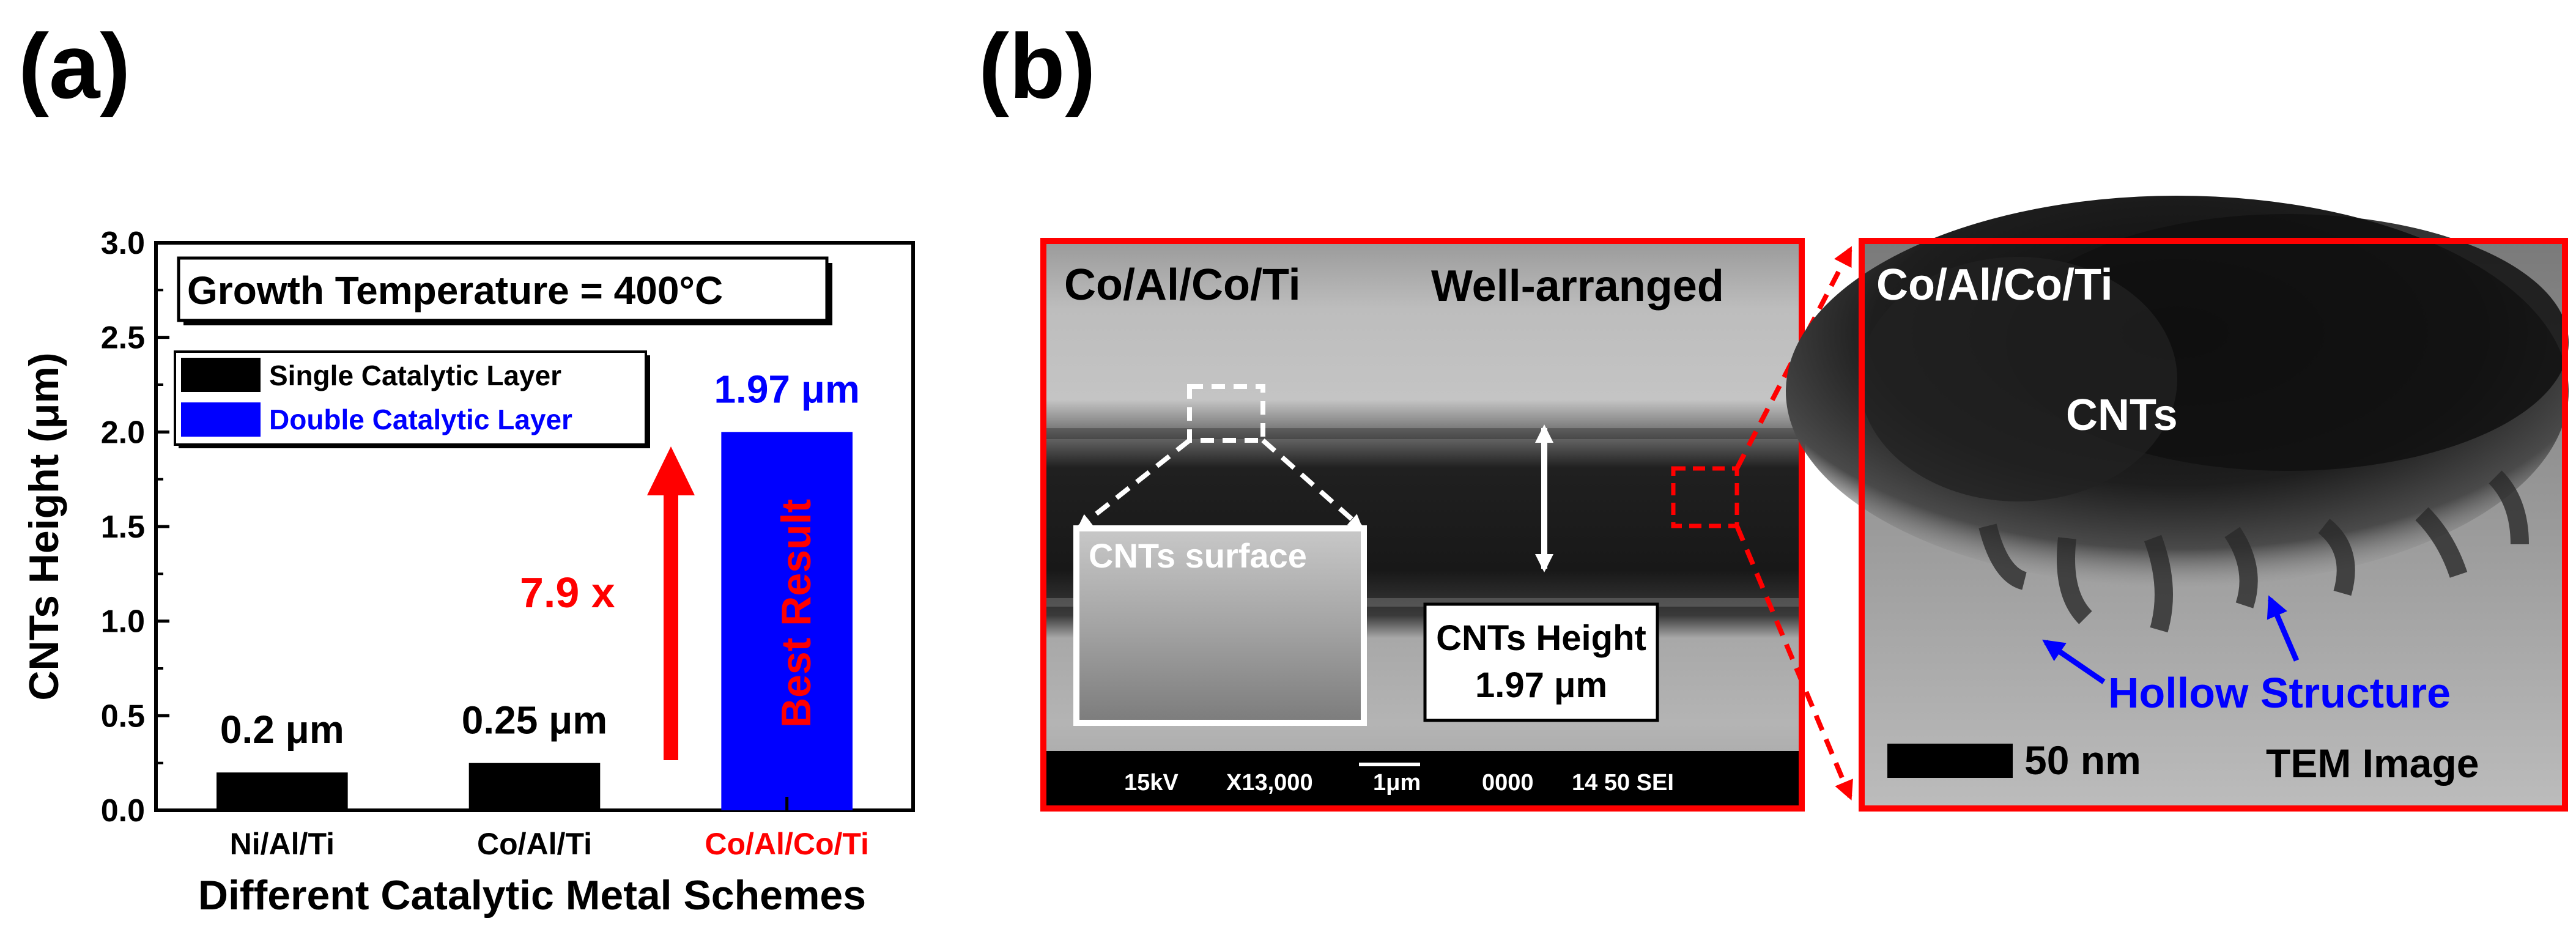 Image resolution: width=2576 pixels, height=932 pixels. What do you see at coordinates (532, 895) in the screenshot?
I see `x-axis-title: Different Catalytic Metal Schemes` at bounding box center [532, 895].